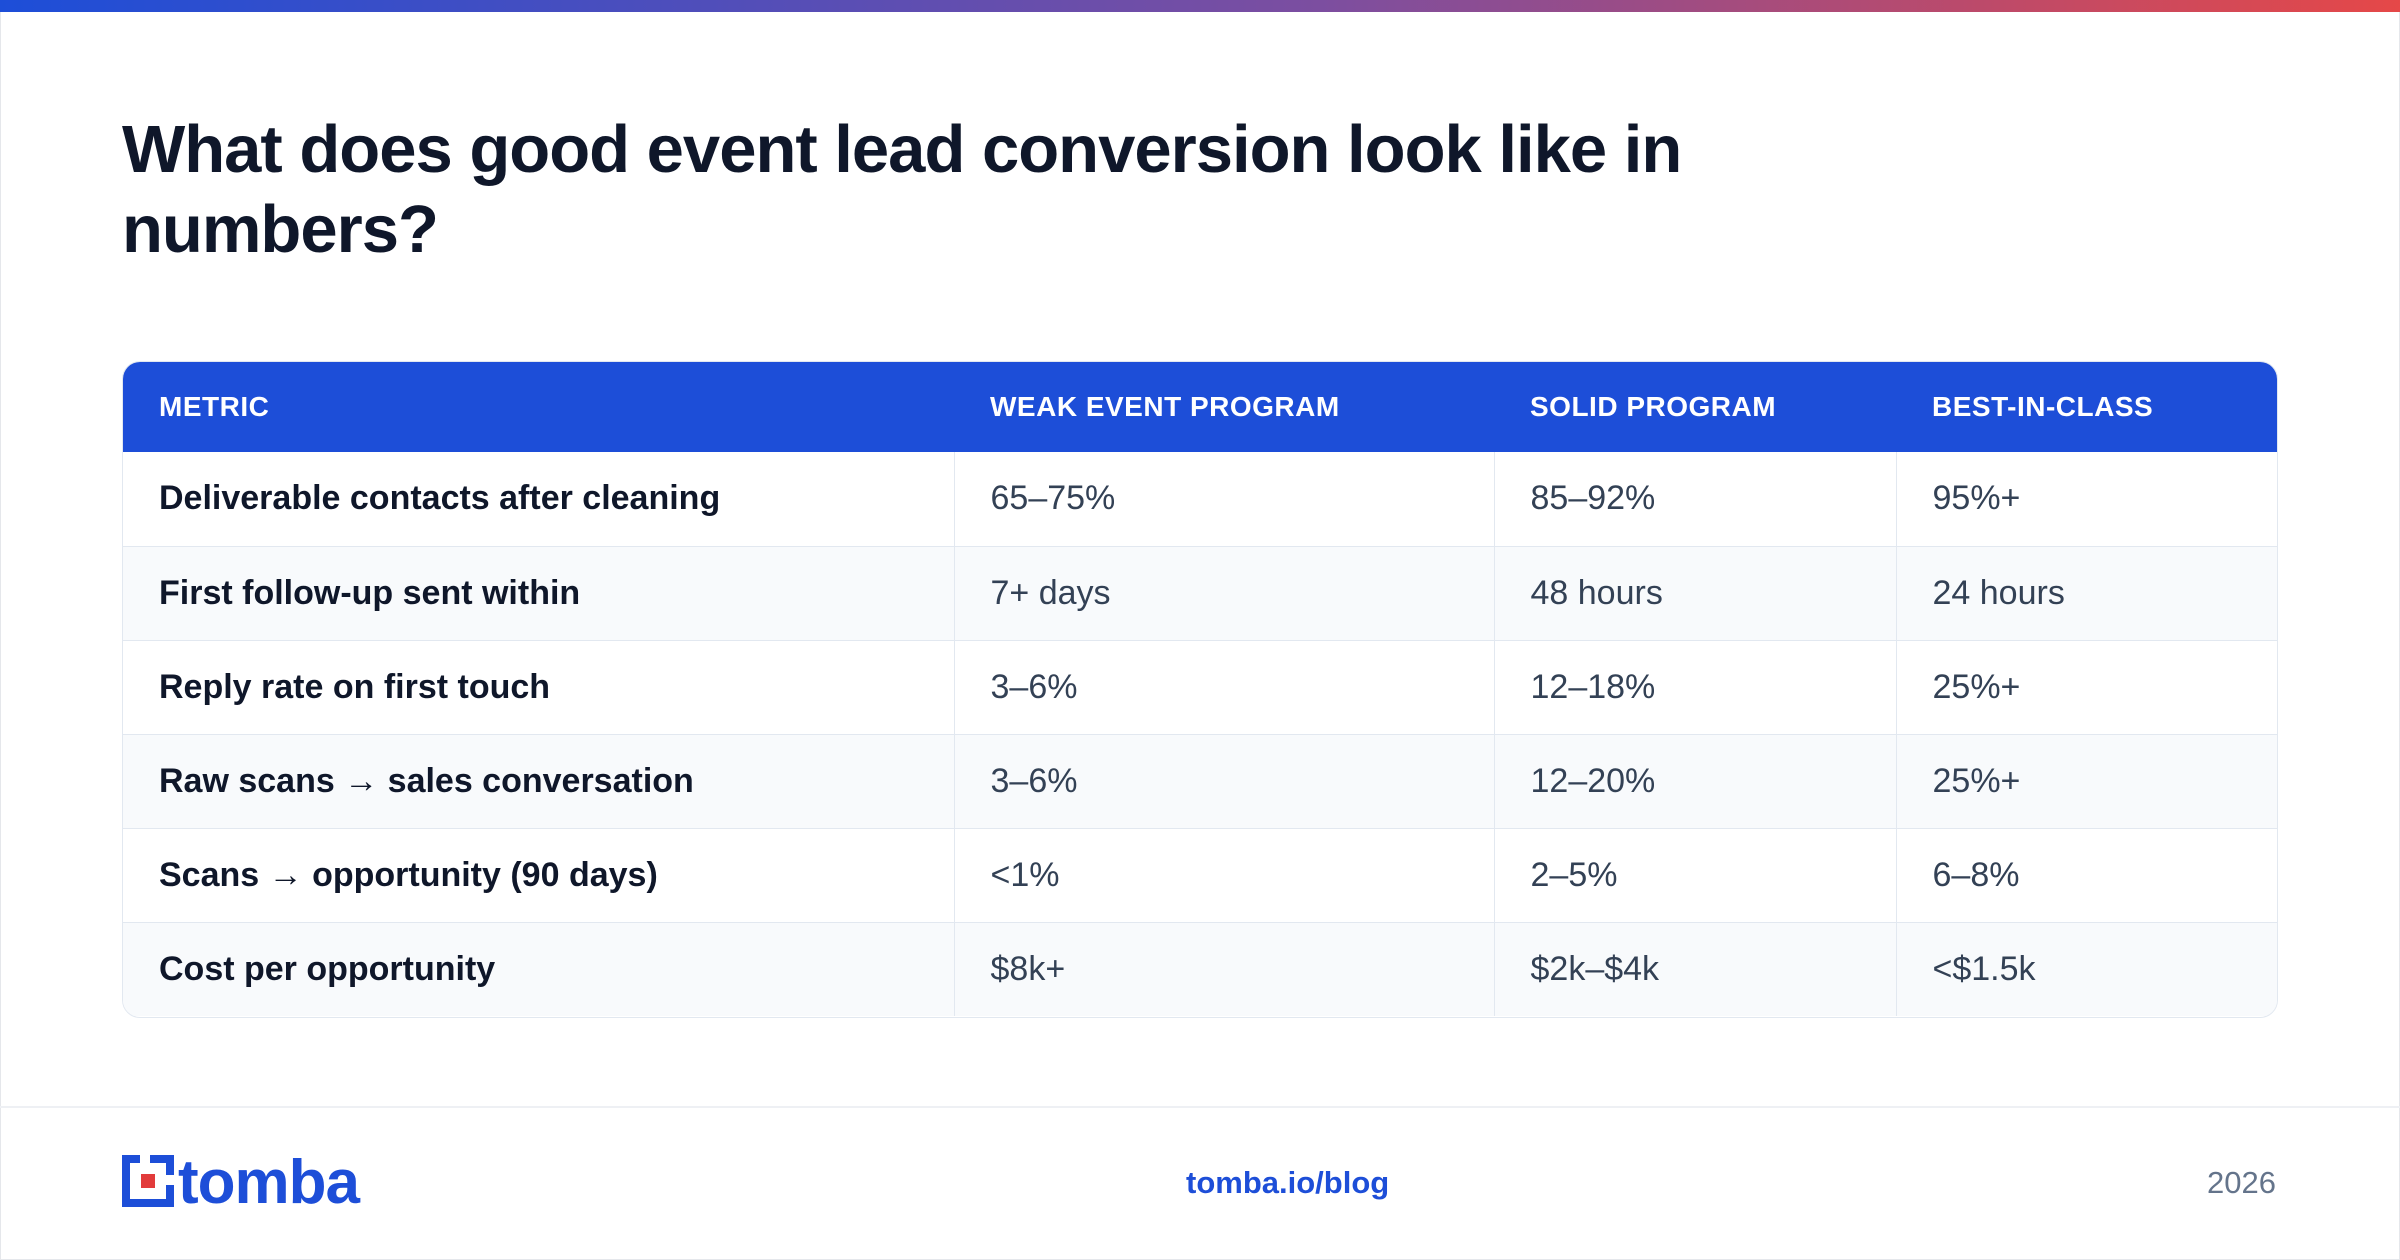  I want to click on best-cell: 6–8%, so click(2086, 874).